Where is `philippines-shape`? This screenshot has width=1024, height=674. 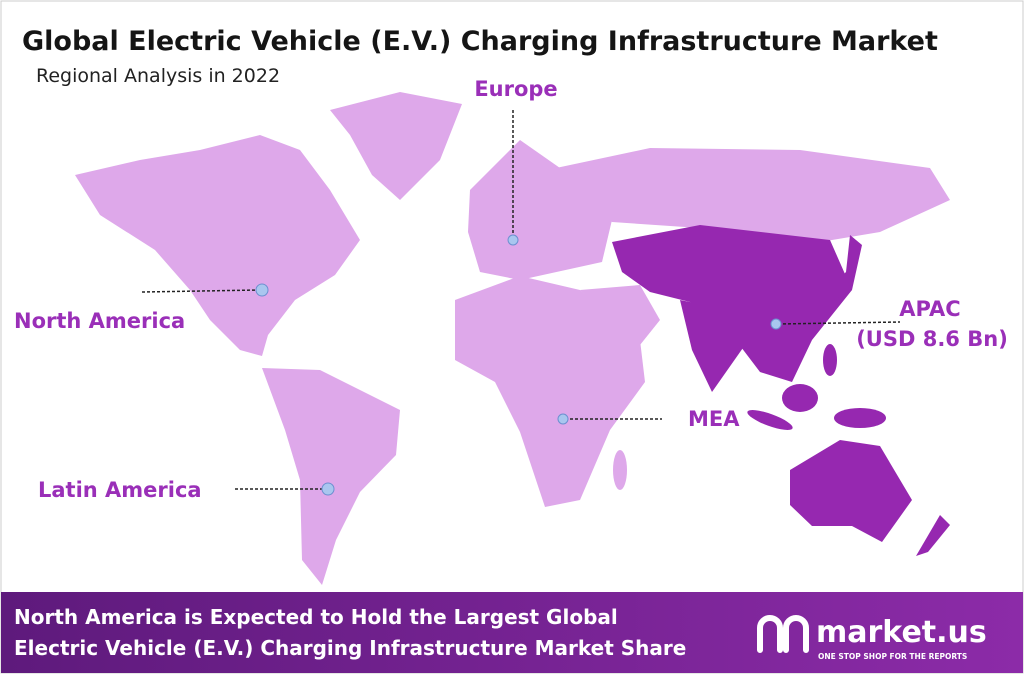
philippines-shape is located at coordinates (830, 360).